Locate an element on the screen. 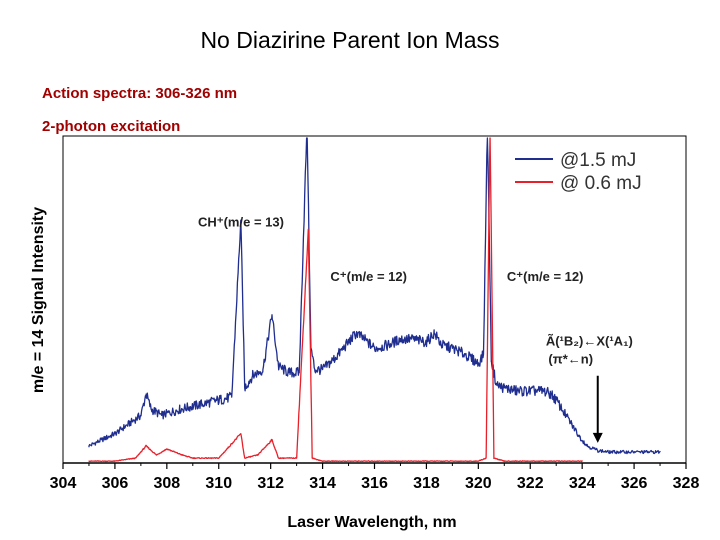 The image size is (720, 540). legend-label: @1.5 mJ is located at coordinates (598, 160).